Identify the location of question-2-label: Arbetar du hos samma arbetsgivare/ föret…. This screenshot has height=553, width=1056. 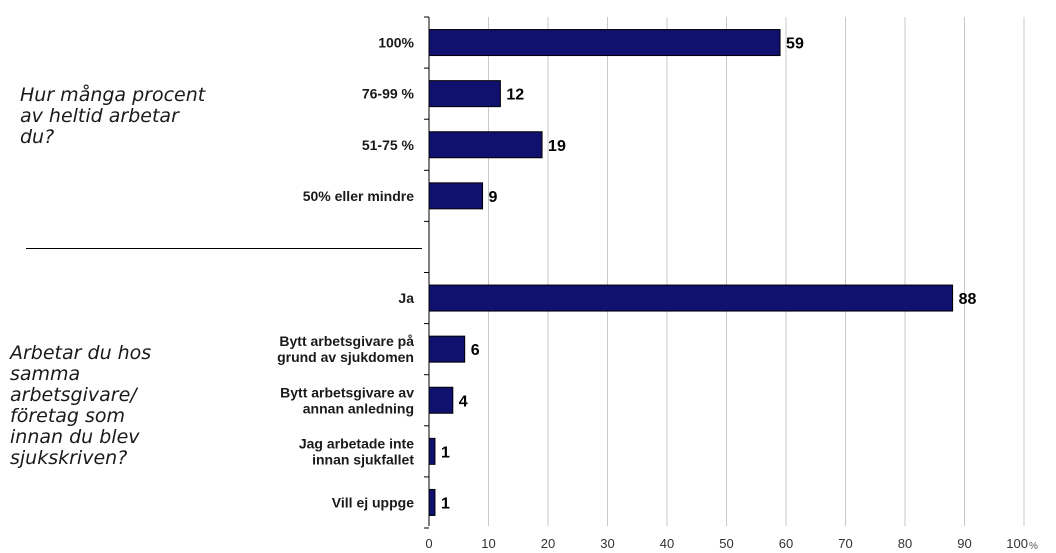
(81, 405).